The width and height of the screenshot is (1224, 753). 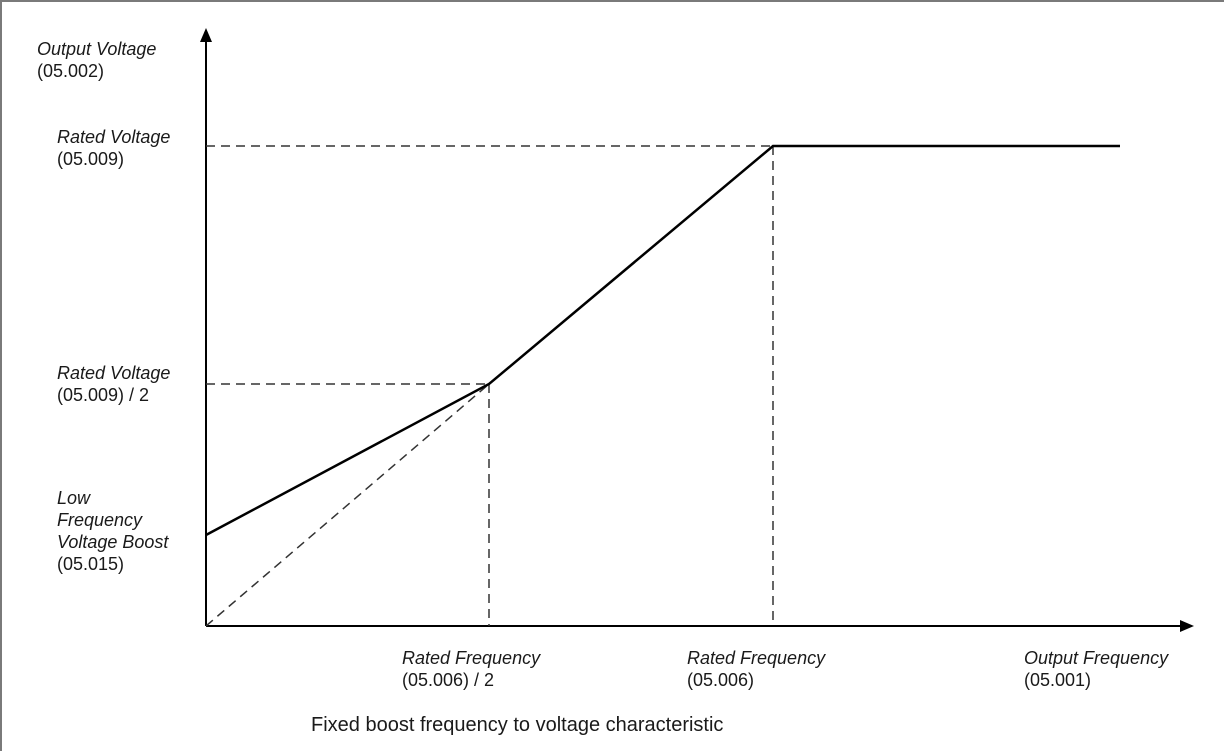 What do you see at coordinates (471, 669) in the screenshot?
I see `half-frequency-label: Rated Frequency (05.006) / 2` at bounding box center [471, 669].